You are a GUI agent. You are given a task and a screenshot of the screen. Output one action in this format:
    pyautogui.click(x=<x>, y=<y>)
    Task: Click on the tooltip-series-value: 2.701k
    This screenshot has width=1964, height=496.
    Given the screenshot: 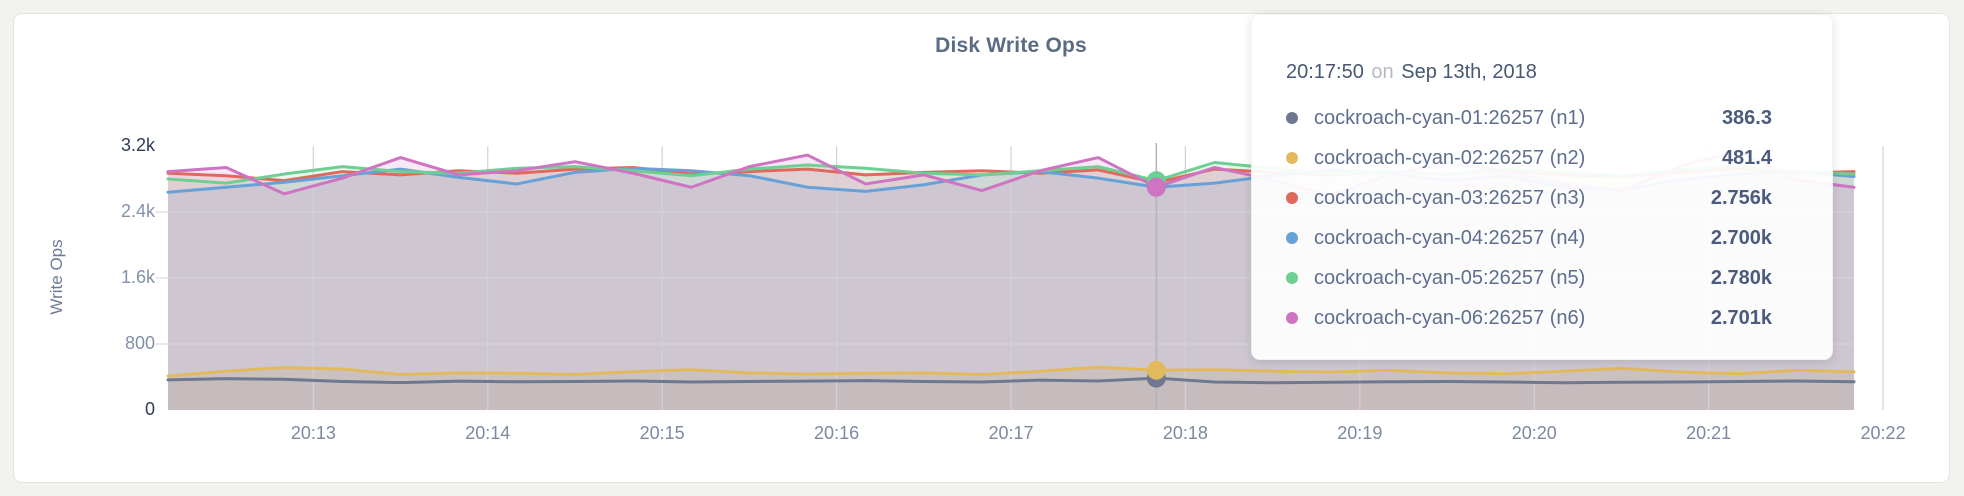 What is the action you would take?
    pyautogui.click(x=1741, y=317)
    